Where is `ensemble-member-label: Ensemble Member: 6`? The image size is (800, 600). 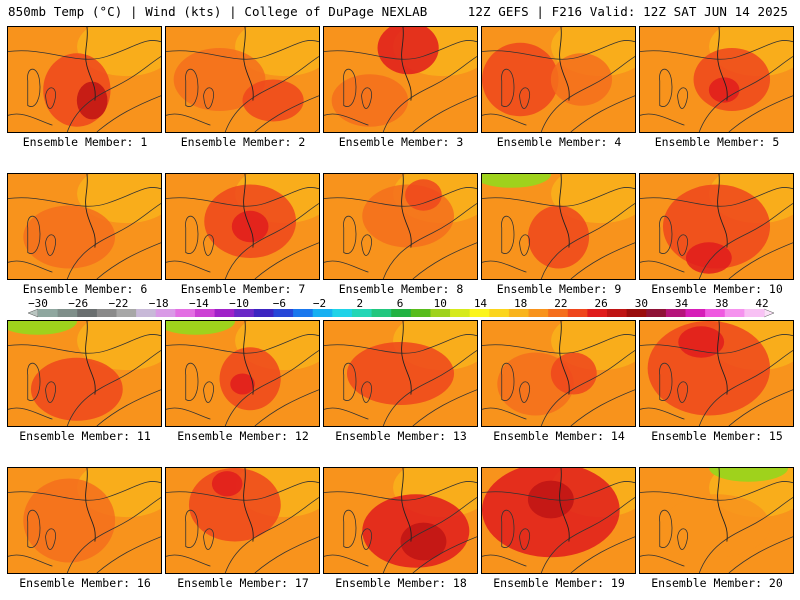
ensemble-member-label: Ensemble Member: 6 is located at coordinates (85, 289).